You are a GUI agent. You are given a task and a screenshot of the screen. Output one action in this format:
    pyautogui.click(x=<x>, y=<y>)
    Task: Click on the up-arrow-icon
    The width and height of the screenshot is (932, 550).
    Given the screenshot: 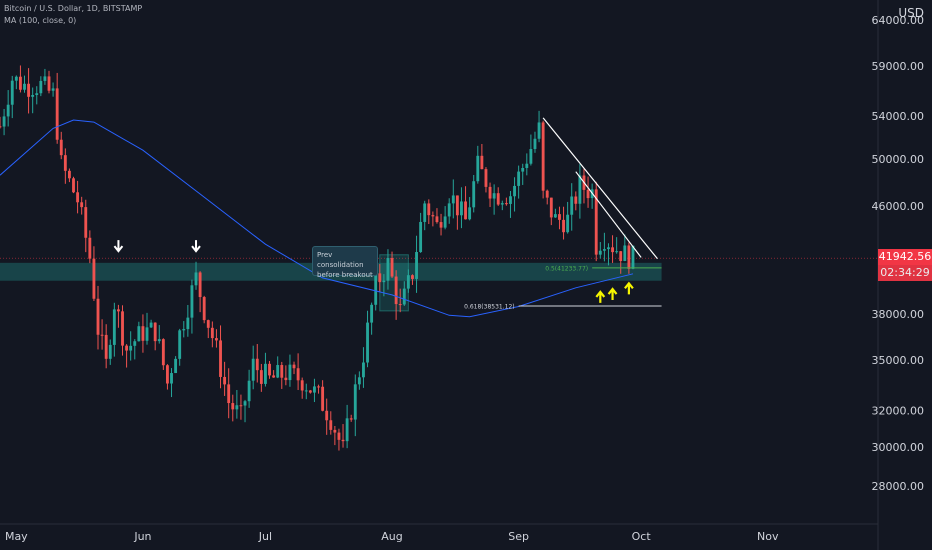 What is the action you would take?
    pyautogui.click(x=600, y=296)
    